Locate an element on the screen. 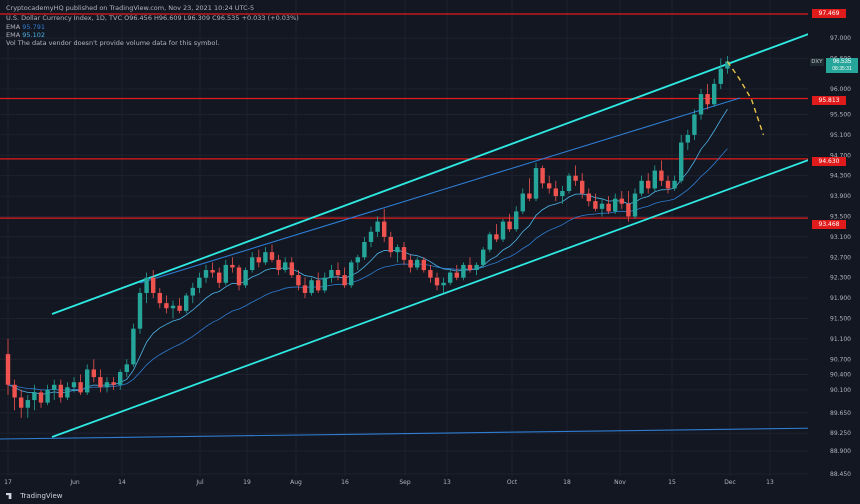 The width and height of the screenshot is (860, 504). projection-line is located at coordinates (745, 98).